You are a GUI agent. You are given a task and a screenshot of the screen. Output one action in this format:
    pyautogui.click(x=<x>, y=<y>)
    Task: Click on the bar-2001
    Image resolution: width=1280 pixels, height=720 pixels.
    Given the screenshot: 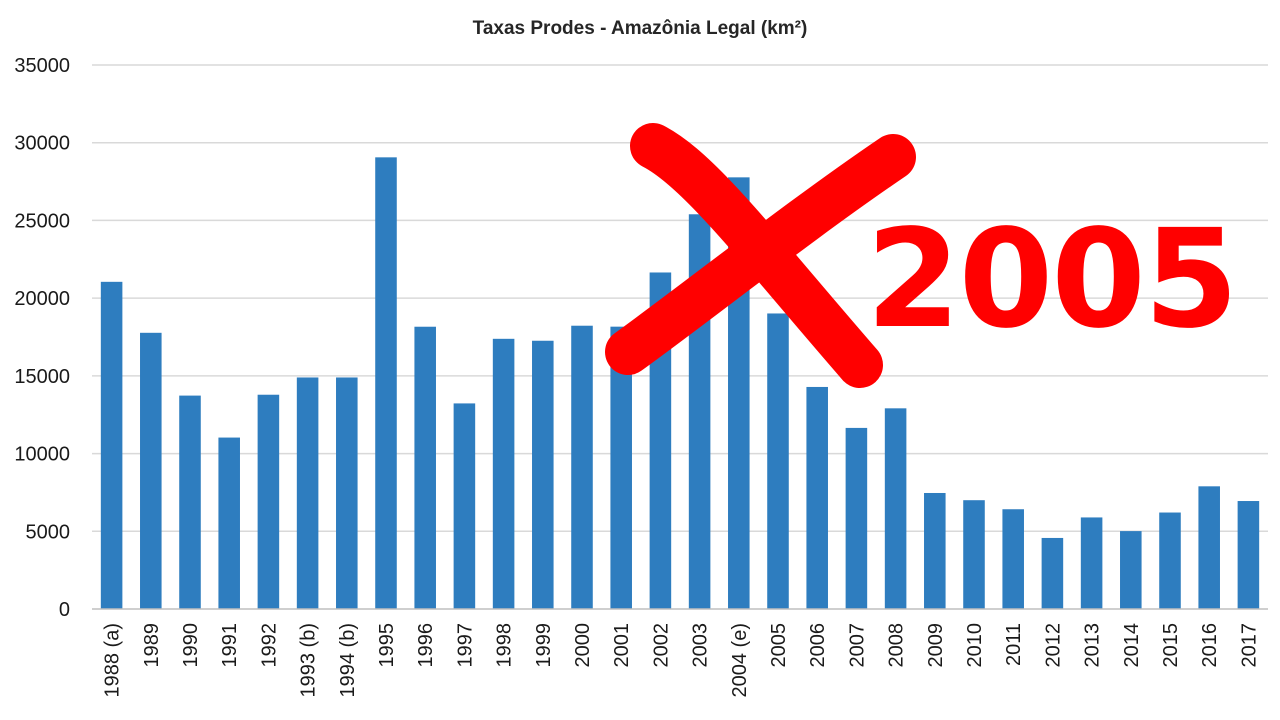 What is the action you would take?
    pyautogui.click(x=621, y=467)
    